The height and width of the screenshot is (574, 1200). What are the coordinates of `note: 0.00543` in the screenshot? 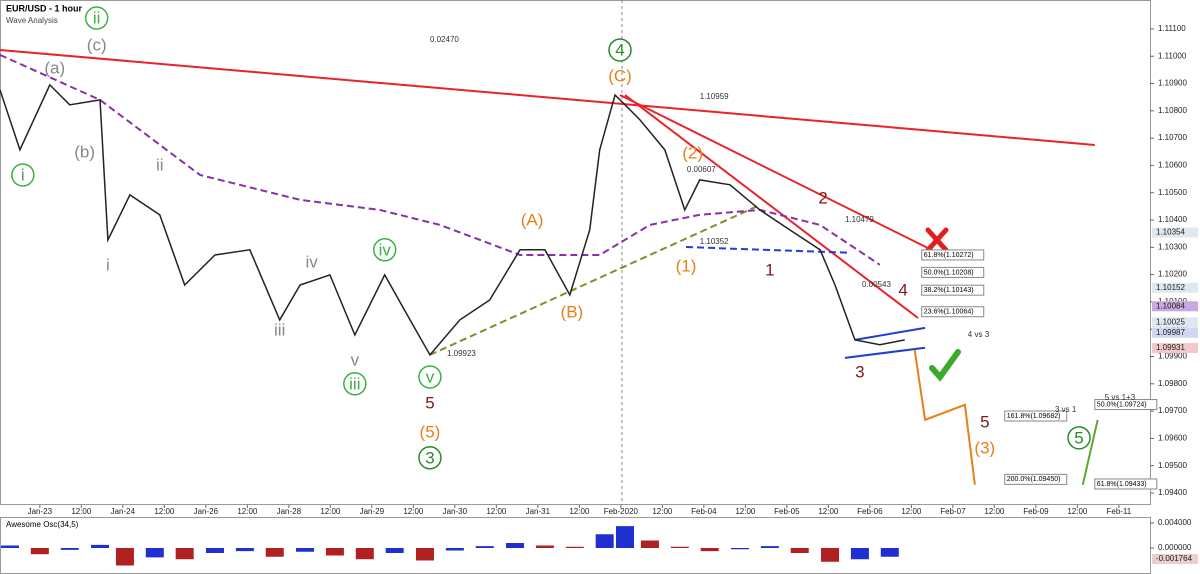 It's located at (876, 284).